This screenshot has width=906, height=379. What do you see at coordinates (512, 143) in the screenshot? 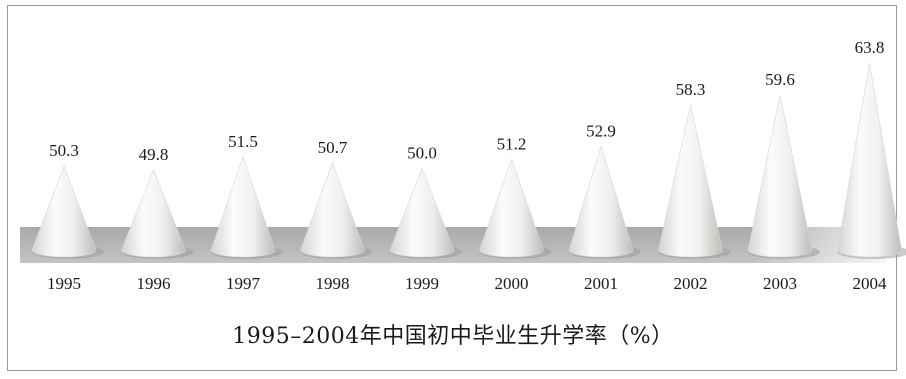
I see `data-label-2000: 51.2` at bounding box center [512, 143].